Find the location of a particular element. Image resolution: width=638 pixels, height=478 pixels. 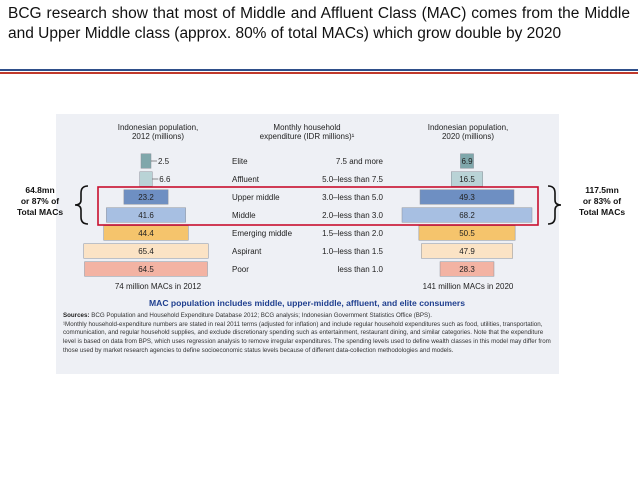

category-label: Upper middle is located at coordinates (256, 197).